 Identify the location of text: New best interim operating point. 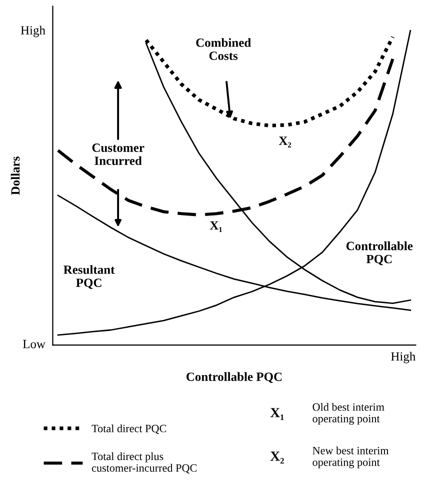
(350, 457).